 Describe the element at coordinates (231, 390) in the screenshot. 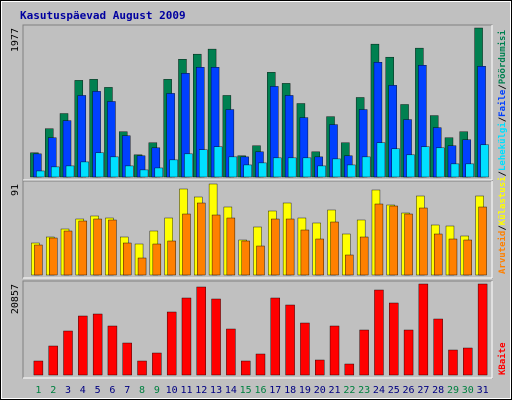

I see `x-tick-label: 14` at that location.